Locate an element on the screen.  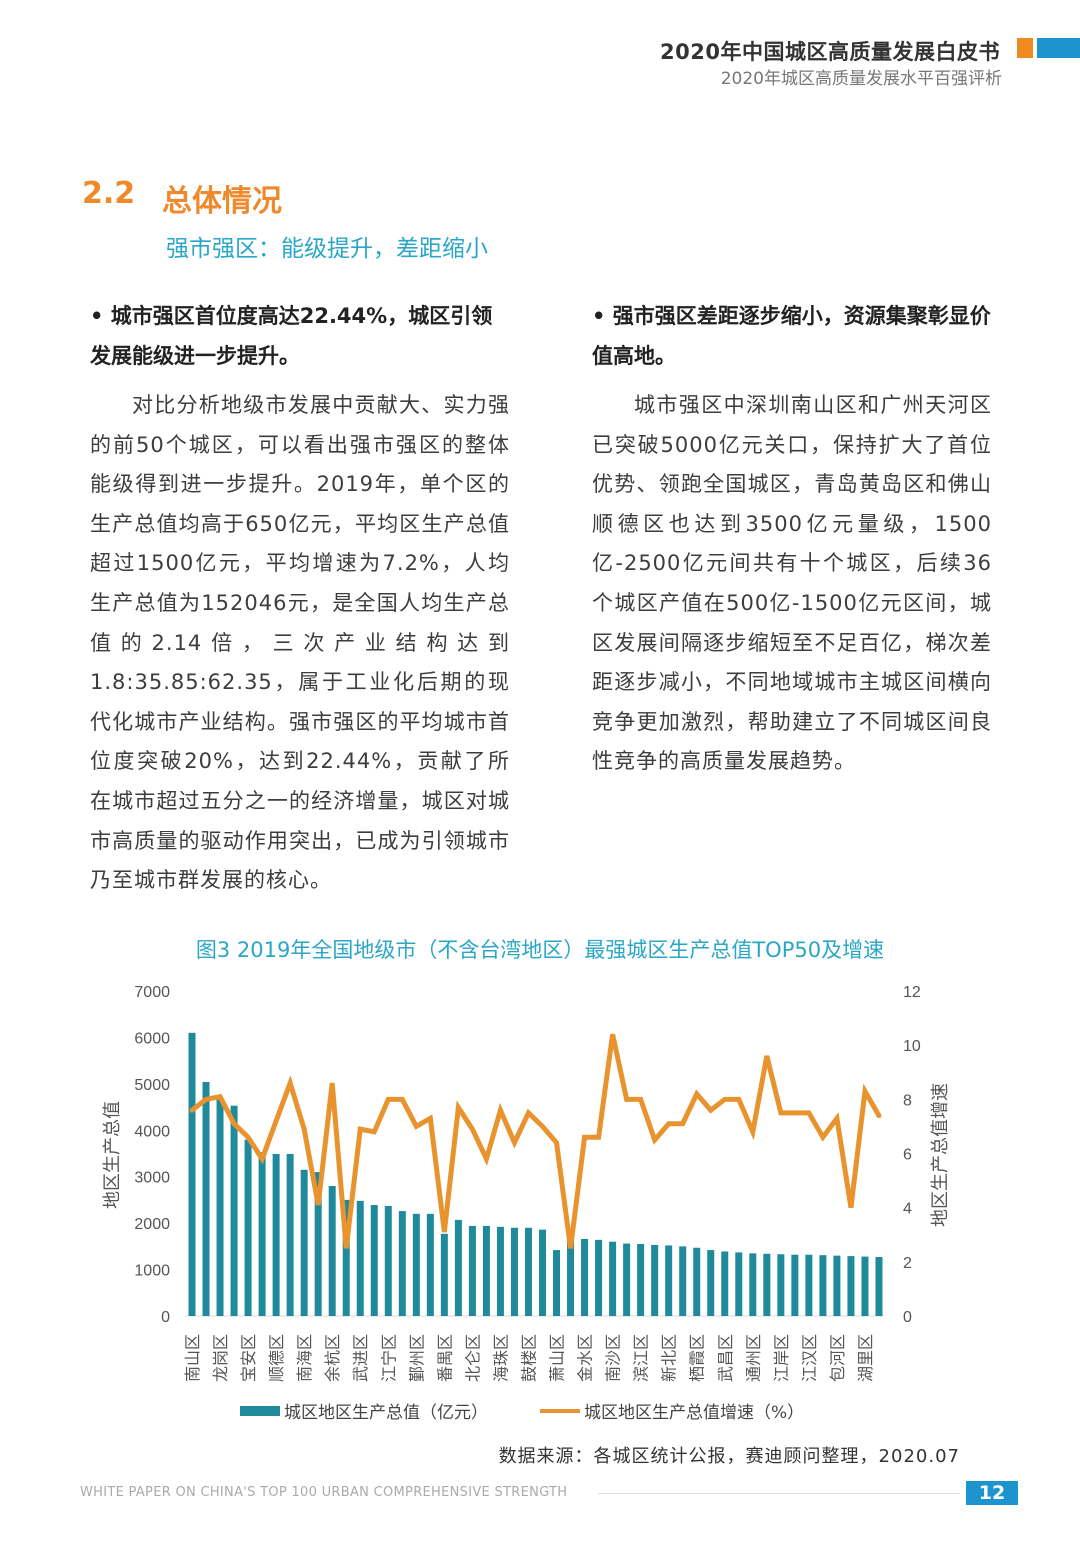
svg-text: 宝安区 is located at coordinates (248, 1358).